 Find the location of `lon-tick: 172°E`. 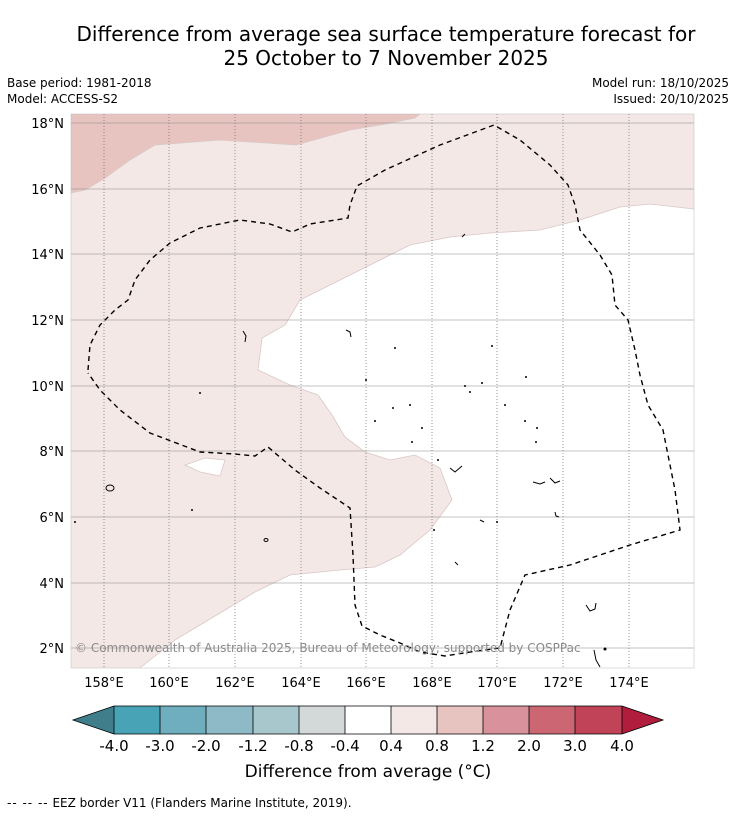

lon-tick: 172°E is located at coordinates (563, 683).